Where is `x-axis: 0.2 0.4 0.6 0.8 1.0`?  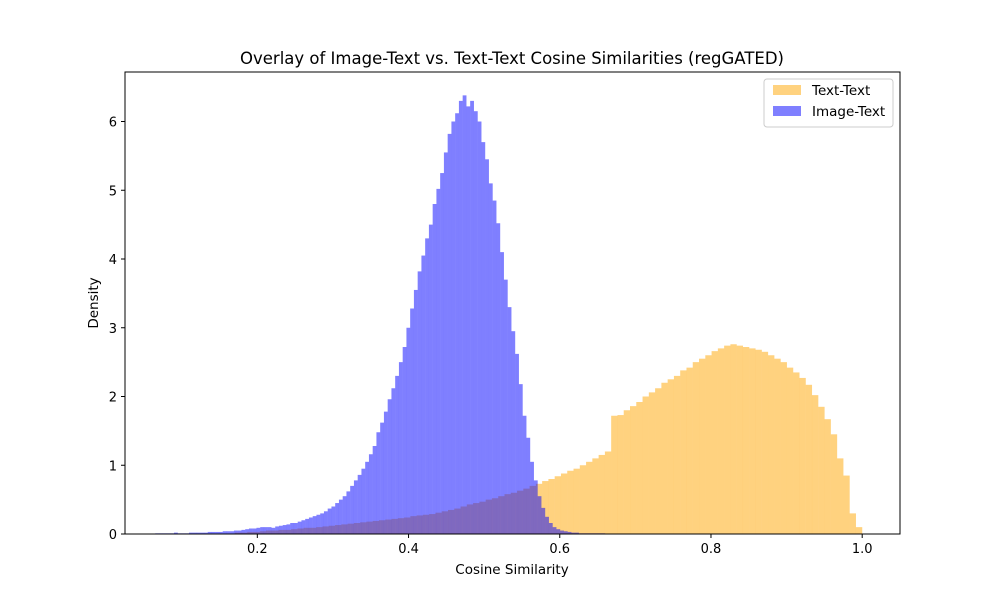
x-axis: 0.2 0.4 0.6 0.8 1.0 is located at coordinates (560, 545).